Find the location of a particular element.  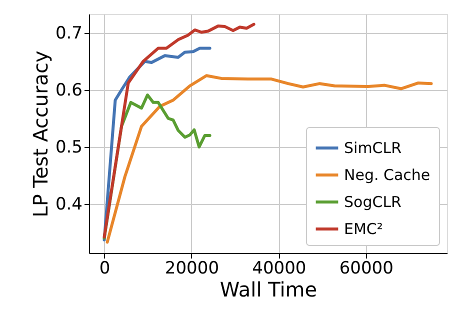

y-axis-title: LP Test Accuracy is located at coordinates (40, 134).